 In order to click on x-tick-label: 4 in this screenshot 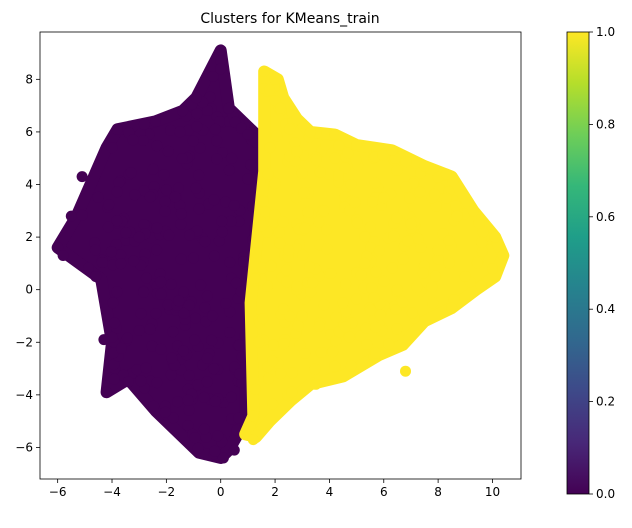, I will do `click(330, 492)`.